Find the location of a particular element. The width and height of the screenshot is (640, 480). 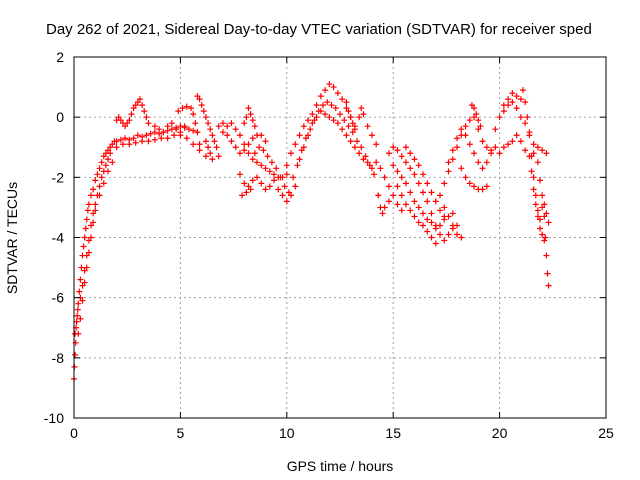

y-axis-label: SDTVAR / TECUs is located at coordinates (12, 238).